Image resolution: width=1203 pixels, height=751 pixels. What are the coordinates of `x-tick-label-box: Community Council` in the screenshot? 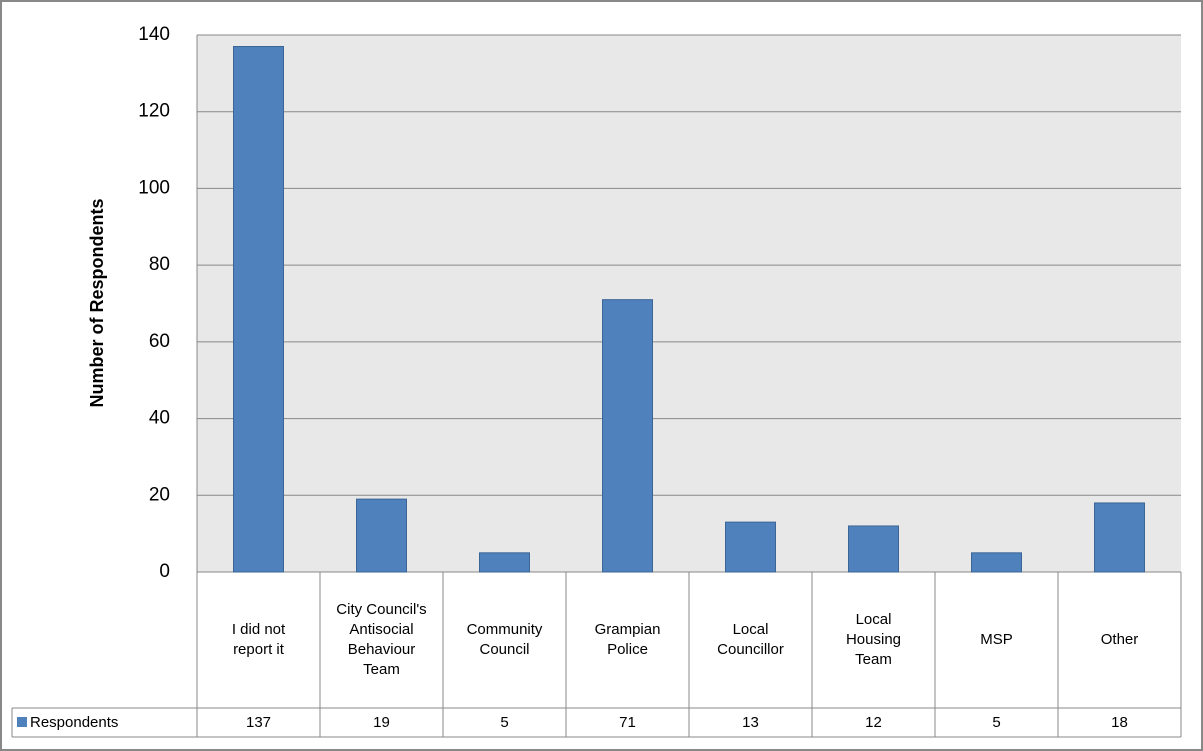 It's located at (504, 639).